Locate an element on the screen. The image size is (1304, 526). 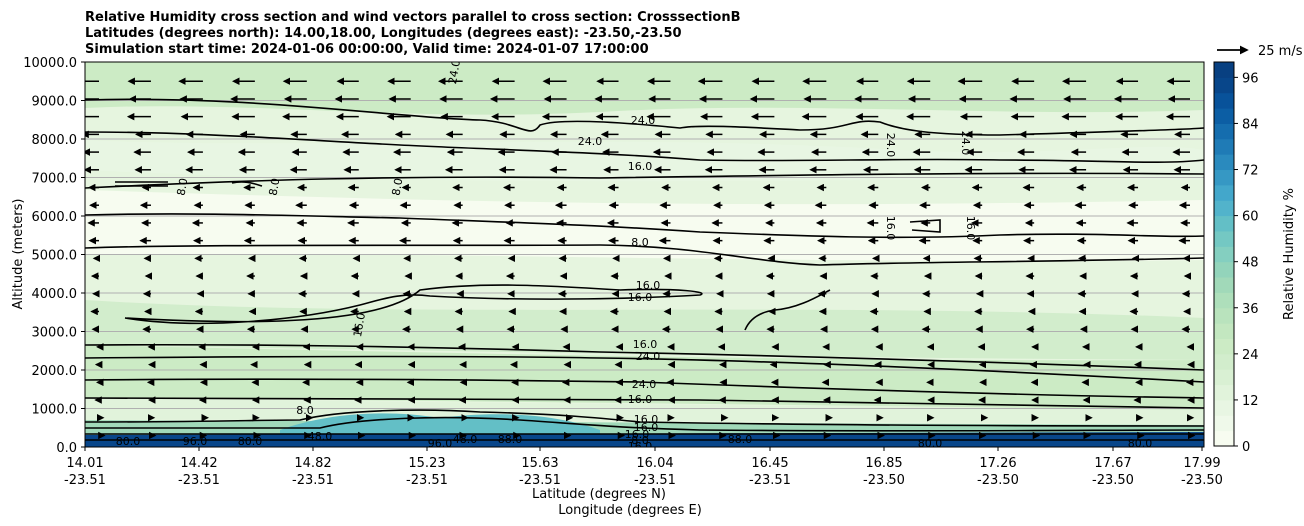
colorbar-tick-label-5: 60 is located at coordinates (1250, 217).